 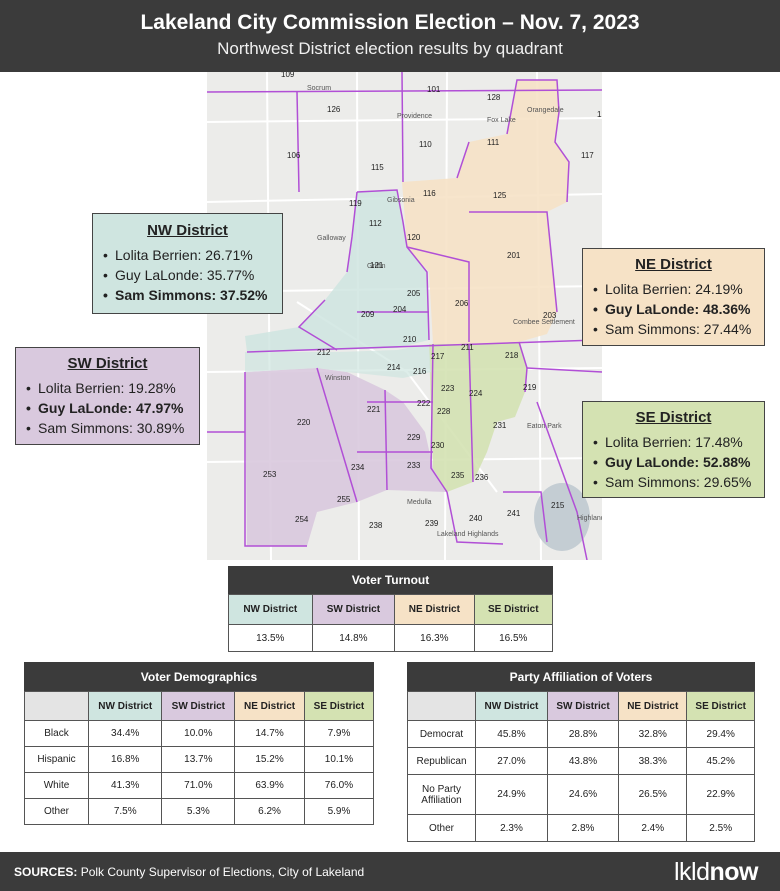 What do you see at coordinates (56, 785) in the screenshot?
I see `row-label: White` at bounding box center [56, 785].